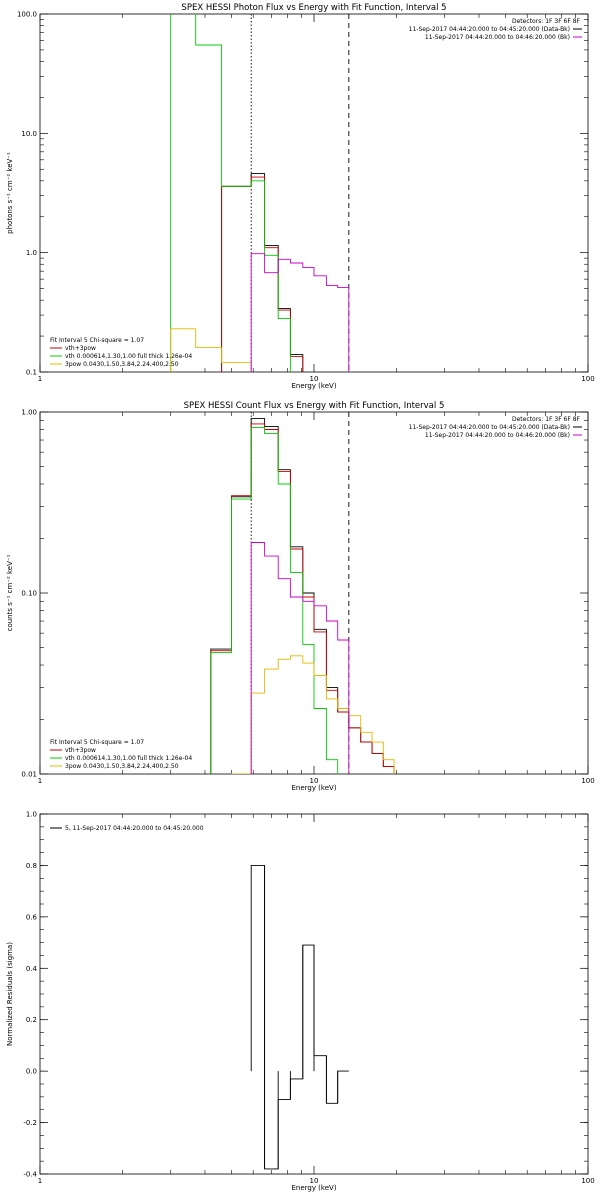  I want to click on series-data, so click(262, 272).